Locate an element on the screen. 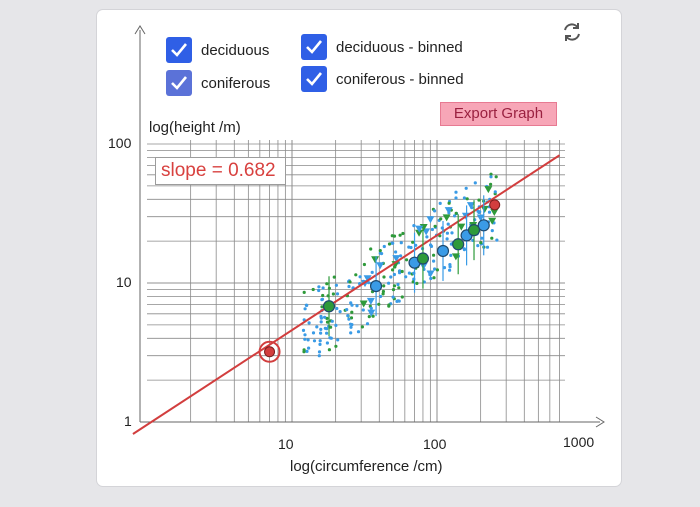 The width and height of the screenshot is (700, 507). checkbox-coniferous-binned is located at coordinates (314, 79).